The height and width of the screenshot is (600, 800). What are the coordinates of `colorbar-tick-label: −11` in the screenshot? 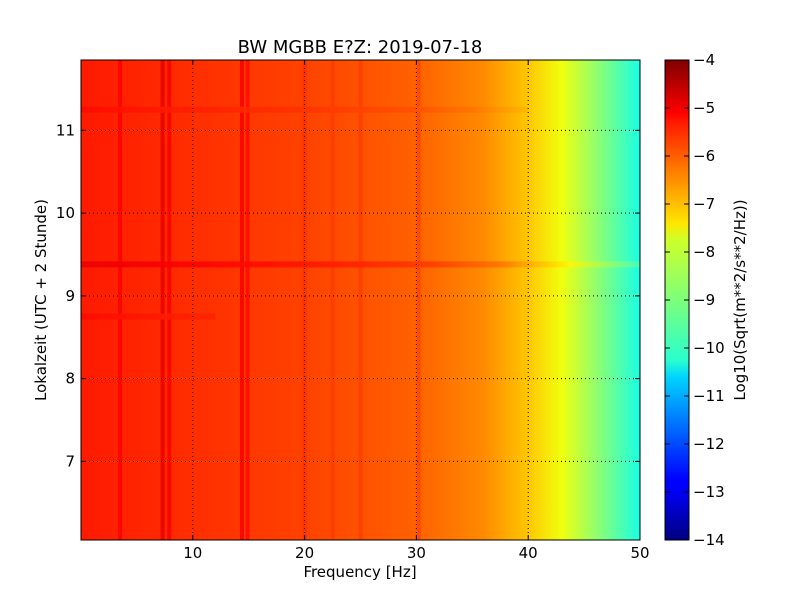 It's located at (709, 396).